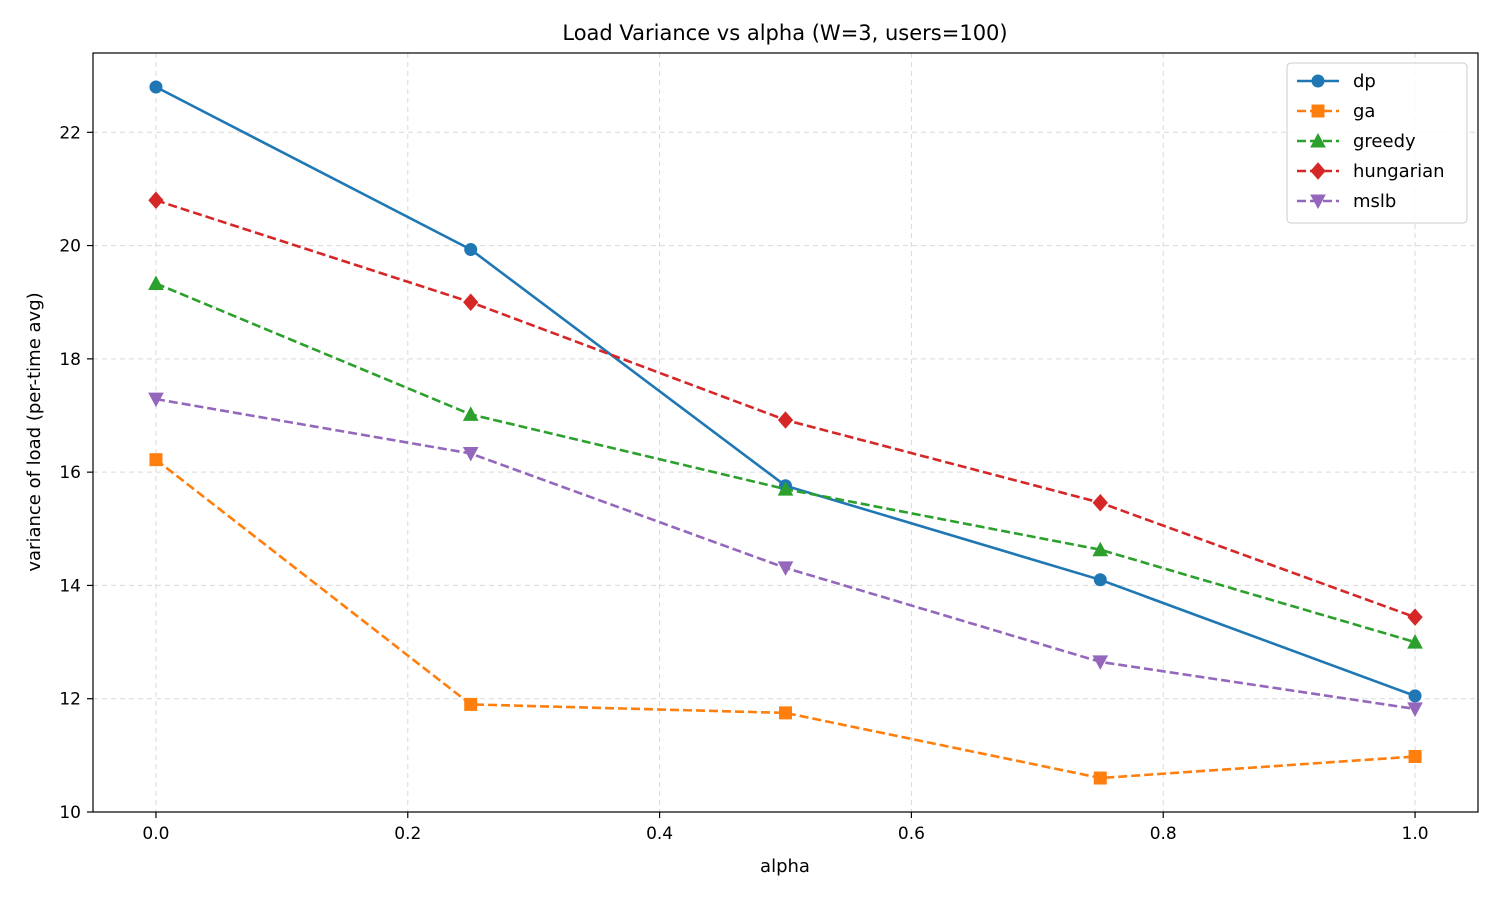 This screenshot has width=1500, height=900. Describe the element at coordinates (407, 834) in the screenshot. I see `x-tick-label: 0.2` at that location.